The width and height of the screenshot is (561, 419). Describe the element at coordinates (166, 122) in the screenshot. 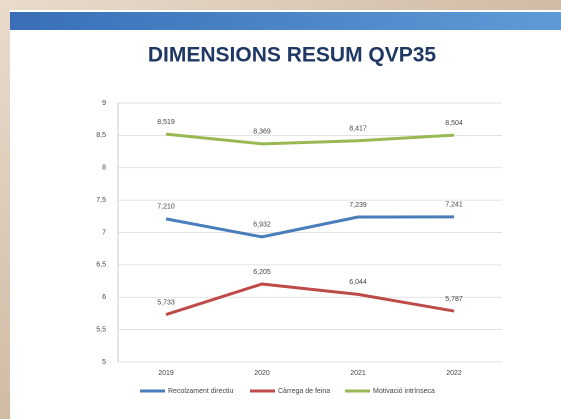

I see `data-label: 8,519` at that location.